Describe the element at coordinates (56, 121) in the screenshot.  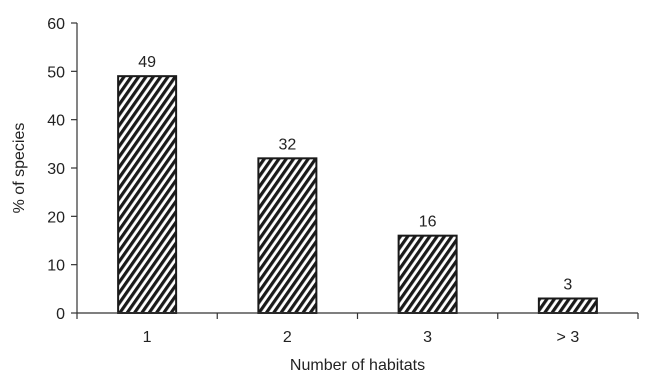
I see `y-tick-label: 40` at that location.